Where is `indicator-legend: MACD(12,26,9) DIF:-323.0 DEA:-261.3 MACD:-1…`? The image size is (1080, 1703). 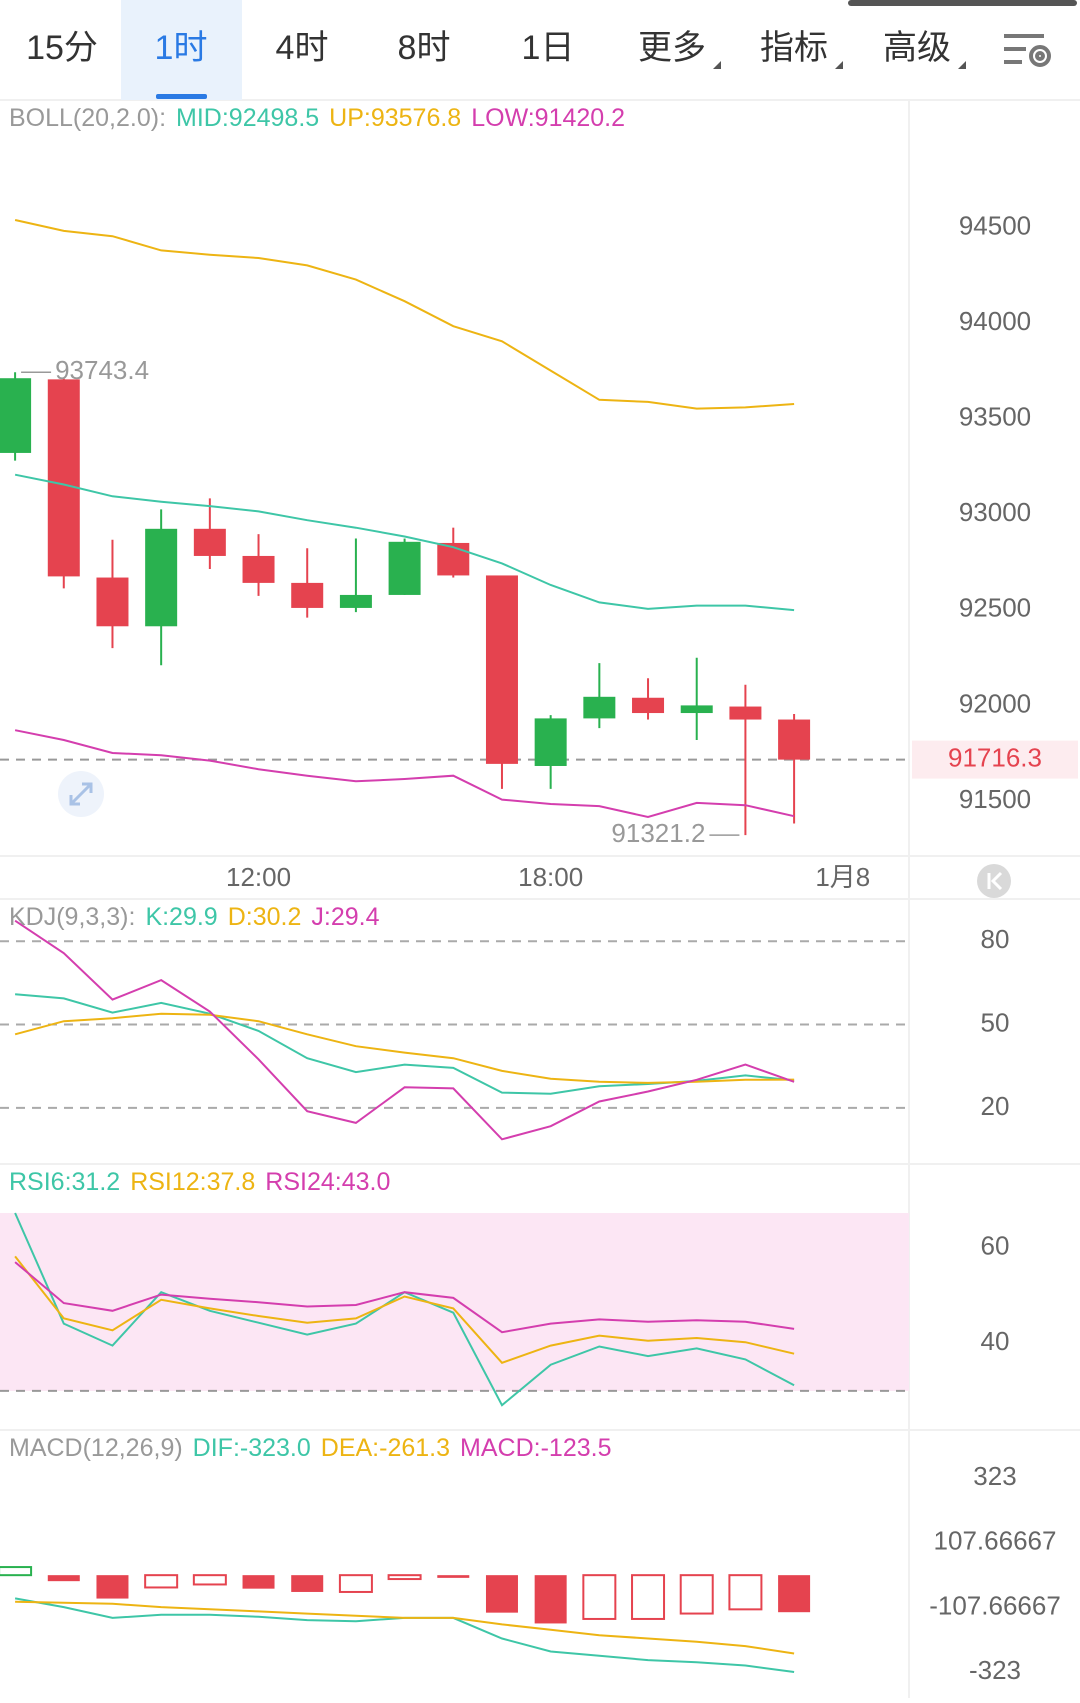 indicator-legend: MACD(12,26,9) DIF:-323.0 DEA:-261.3 MACD:-1… is located at coordinates (310, 1448).